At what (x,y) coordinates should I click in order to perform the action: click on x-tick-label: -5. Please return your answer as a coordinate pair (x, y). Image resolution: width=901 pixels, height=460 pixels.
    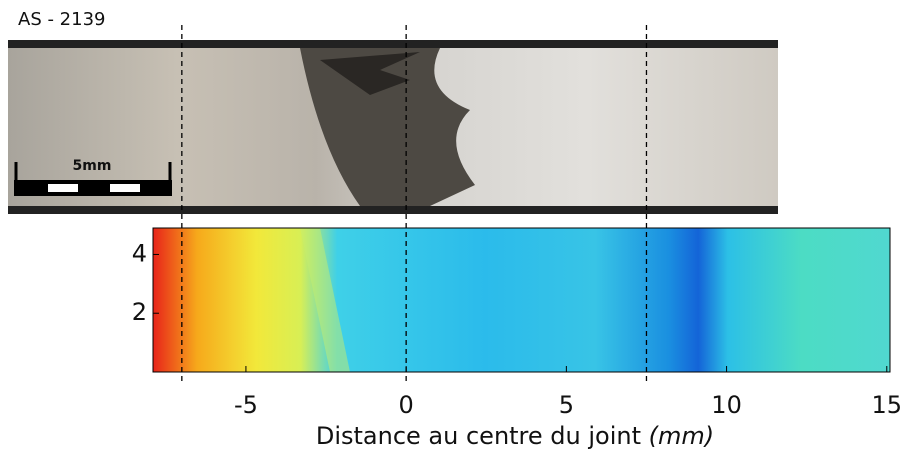
    Looking at the image, I should click on (246, 405).